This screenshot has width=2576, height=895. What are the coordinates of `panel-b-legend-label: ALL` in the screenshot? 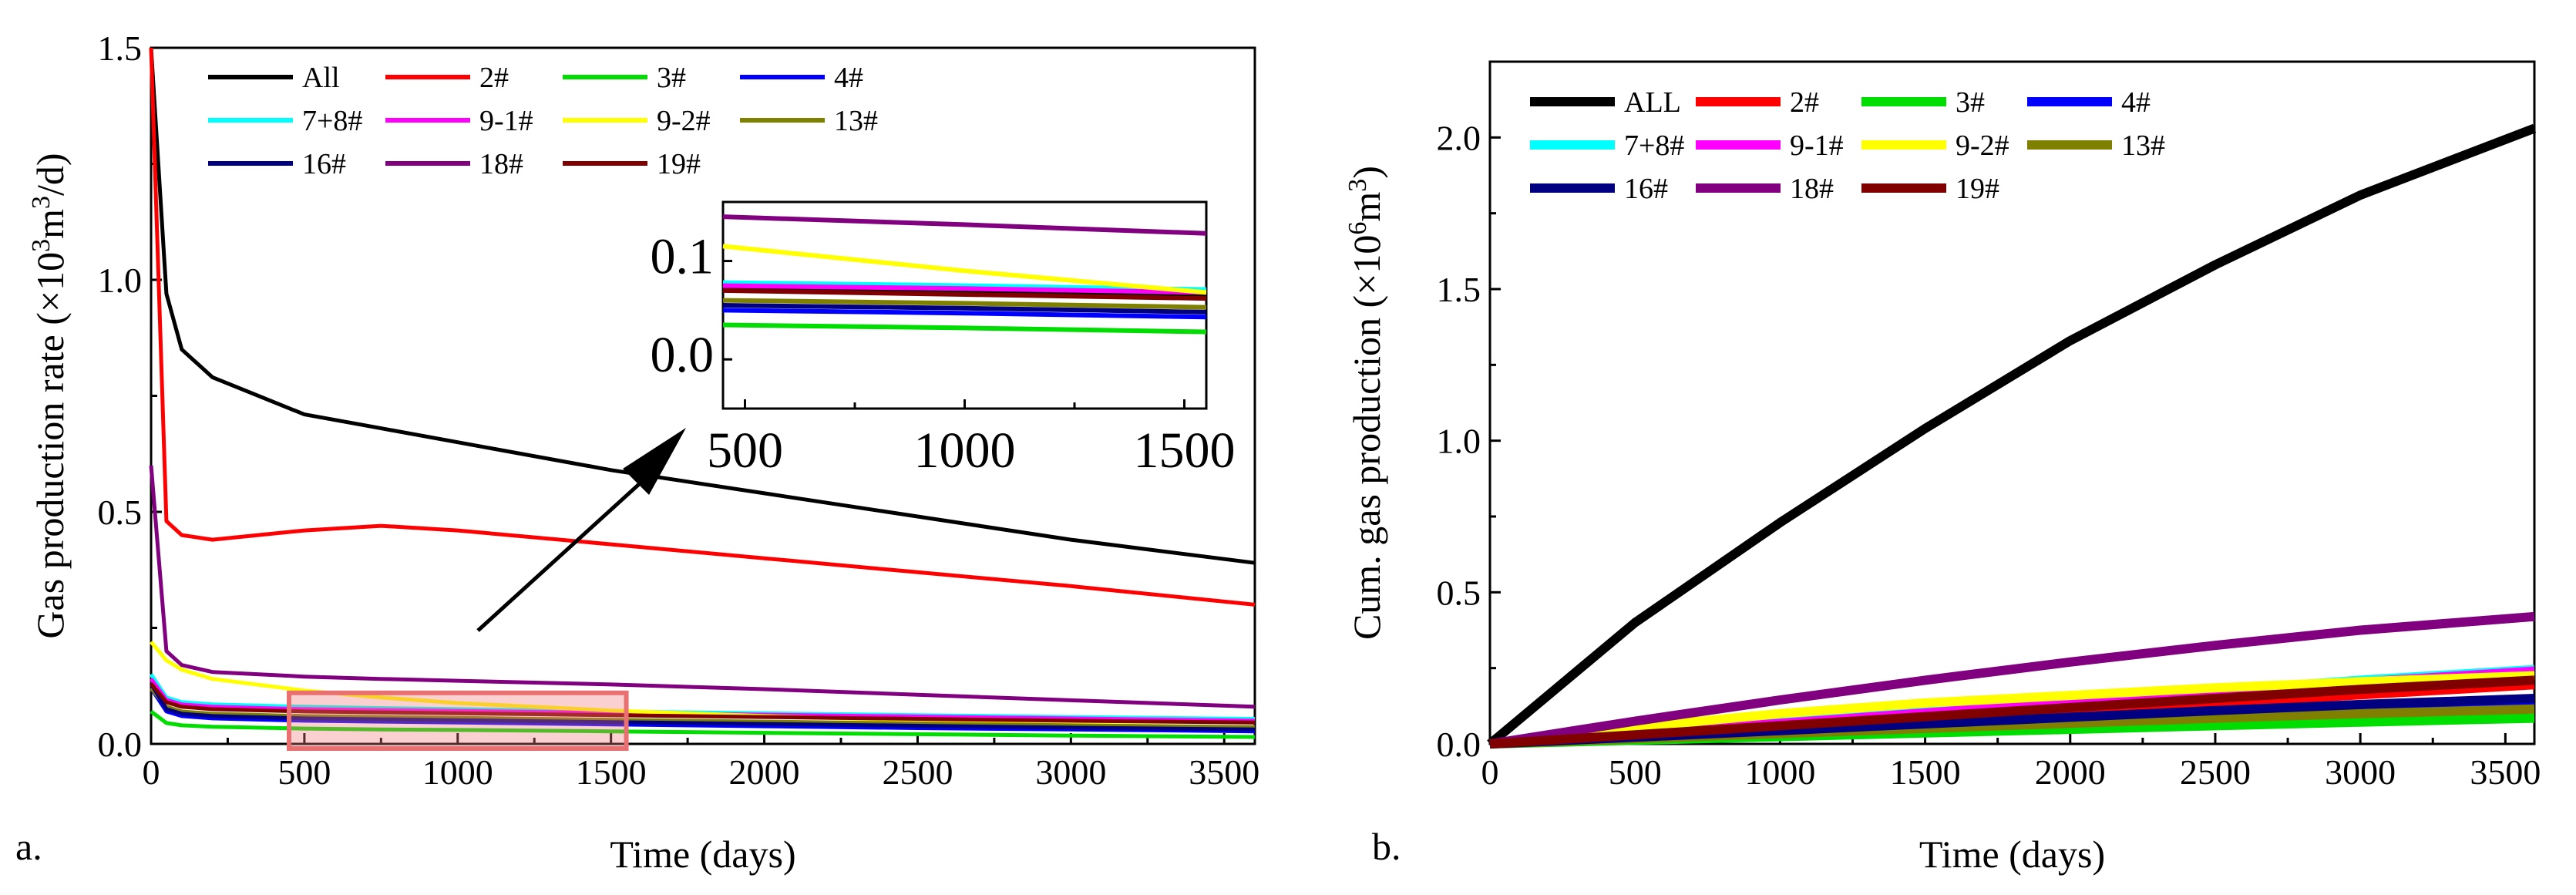 It's located at (1652, 102).